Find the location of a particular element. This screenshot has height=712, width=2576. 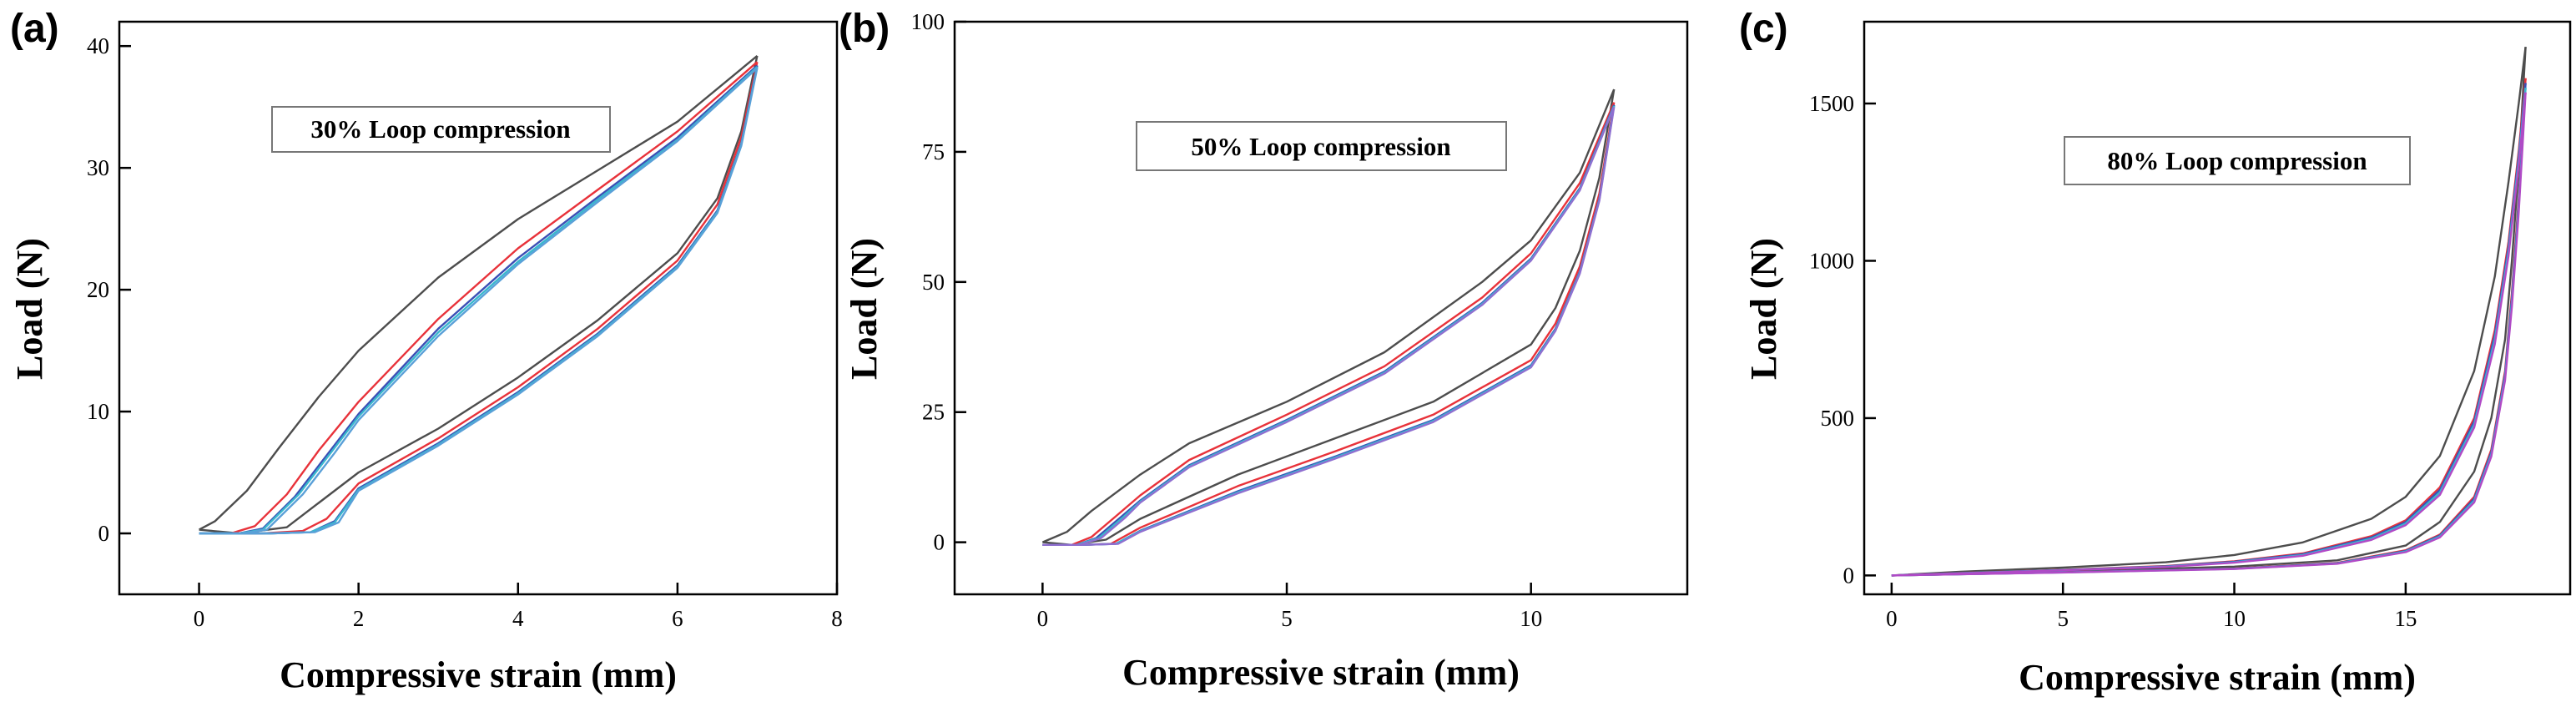

panel-c-y-axis-title: Load (N) is located at coordinates (1763, 309).